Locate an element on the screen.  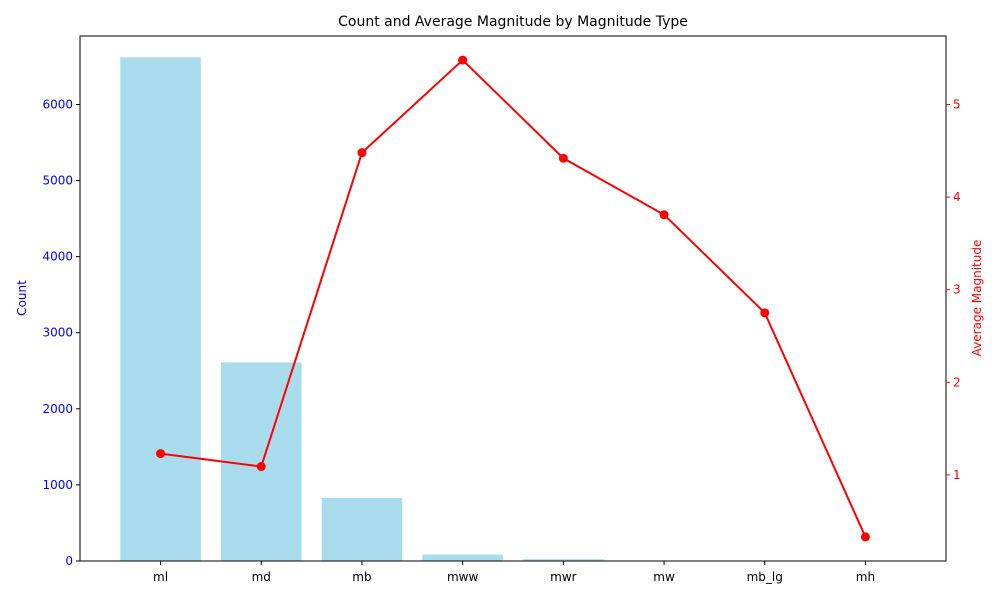
bar-mww is located at coordinates (462, 557).